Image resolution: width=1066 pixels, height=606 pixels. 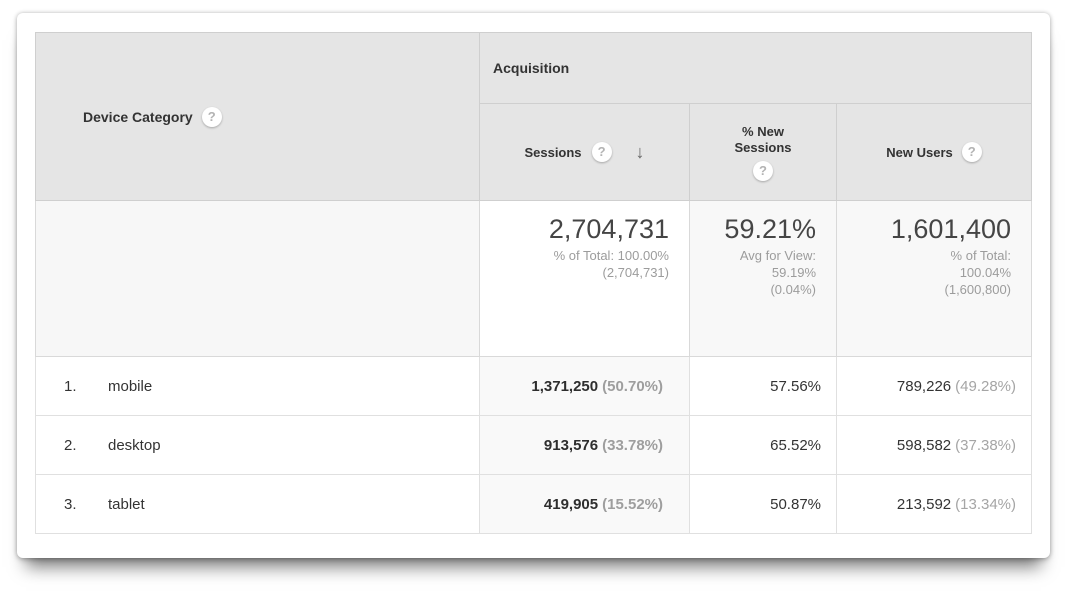 What do you see at coordinates (793, 272) in the screenshot?
I see `percent-new-sessions-total-note: 59.19%` at bounding box center [793, 272].